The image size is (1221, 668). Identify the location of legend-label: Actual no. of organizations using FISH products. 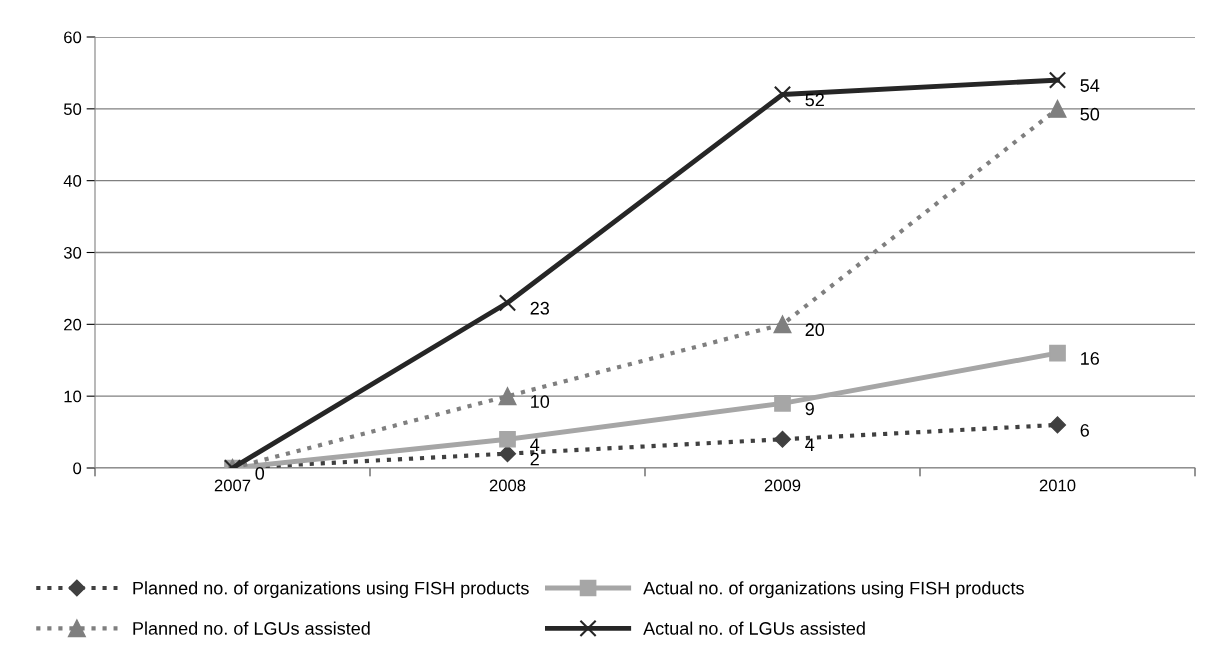
(833, 590).